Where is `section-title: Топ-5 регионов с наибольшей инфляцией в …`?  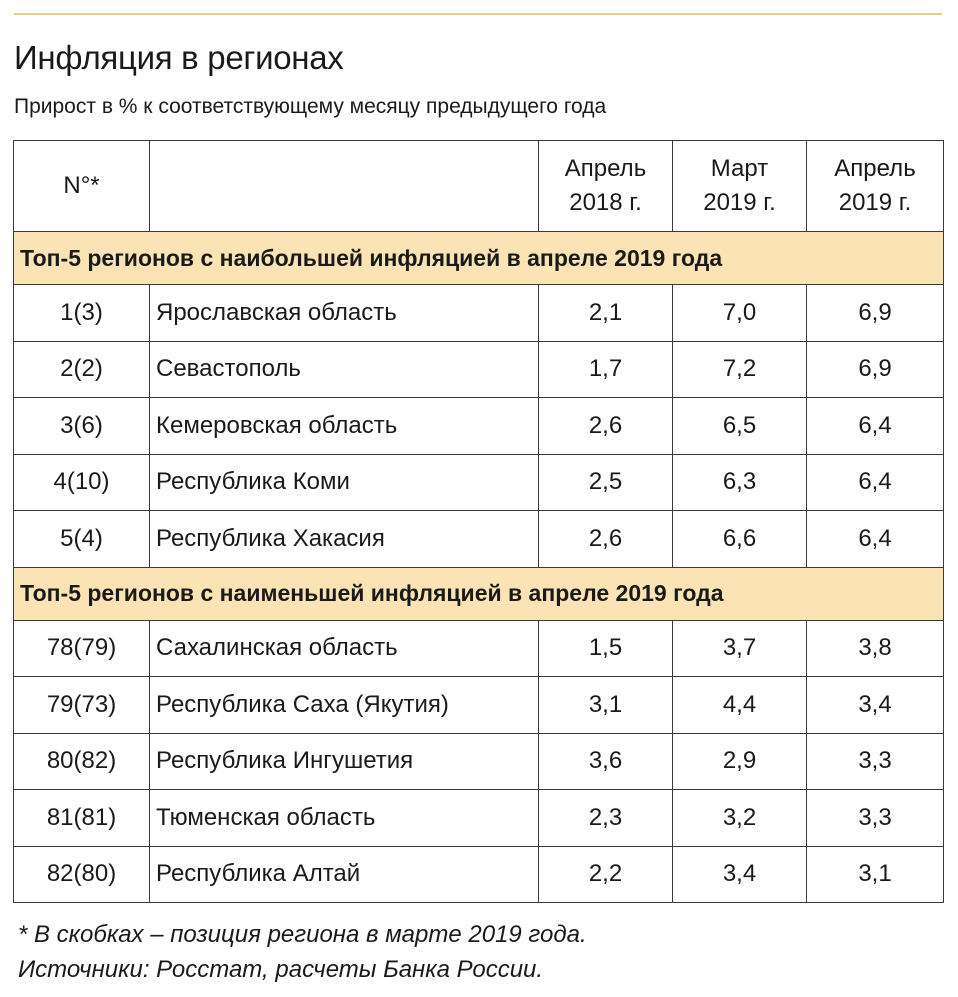 section-title: Топ-5 регионов с наибольшей инфляцией в … is located at coordinates (478, 258).